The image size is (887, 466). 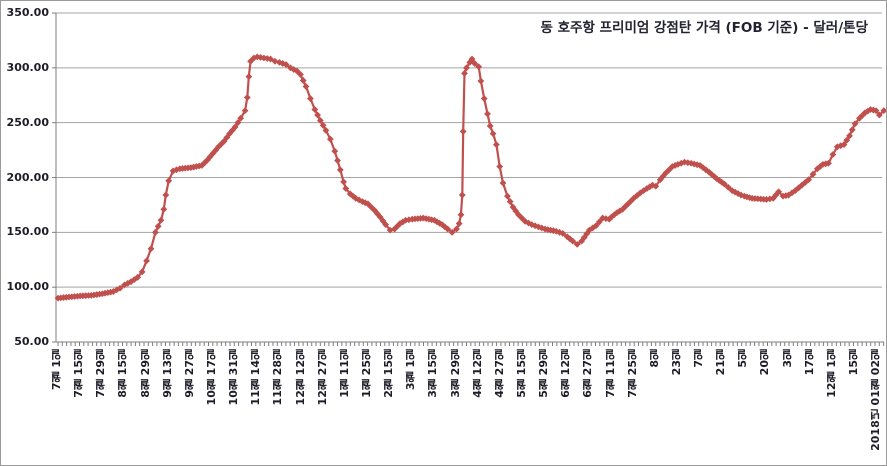 What do you see at coordinates (676, 362) in the screenshot?
I see `x-axis-label: 23일` at bounding box center [676, 362].